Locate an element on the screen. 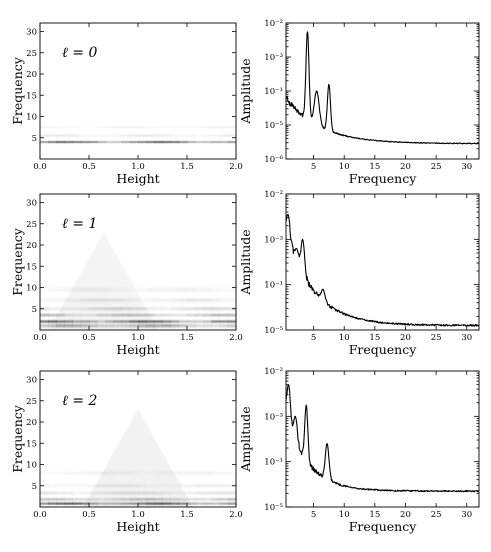 Image resolution: width=491 pixels, height=552 pixels. y-tick-label: 10⁻² is located at coordinates (273, 195).